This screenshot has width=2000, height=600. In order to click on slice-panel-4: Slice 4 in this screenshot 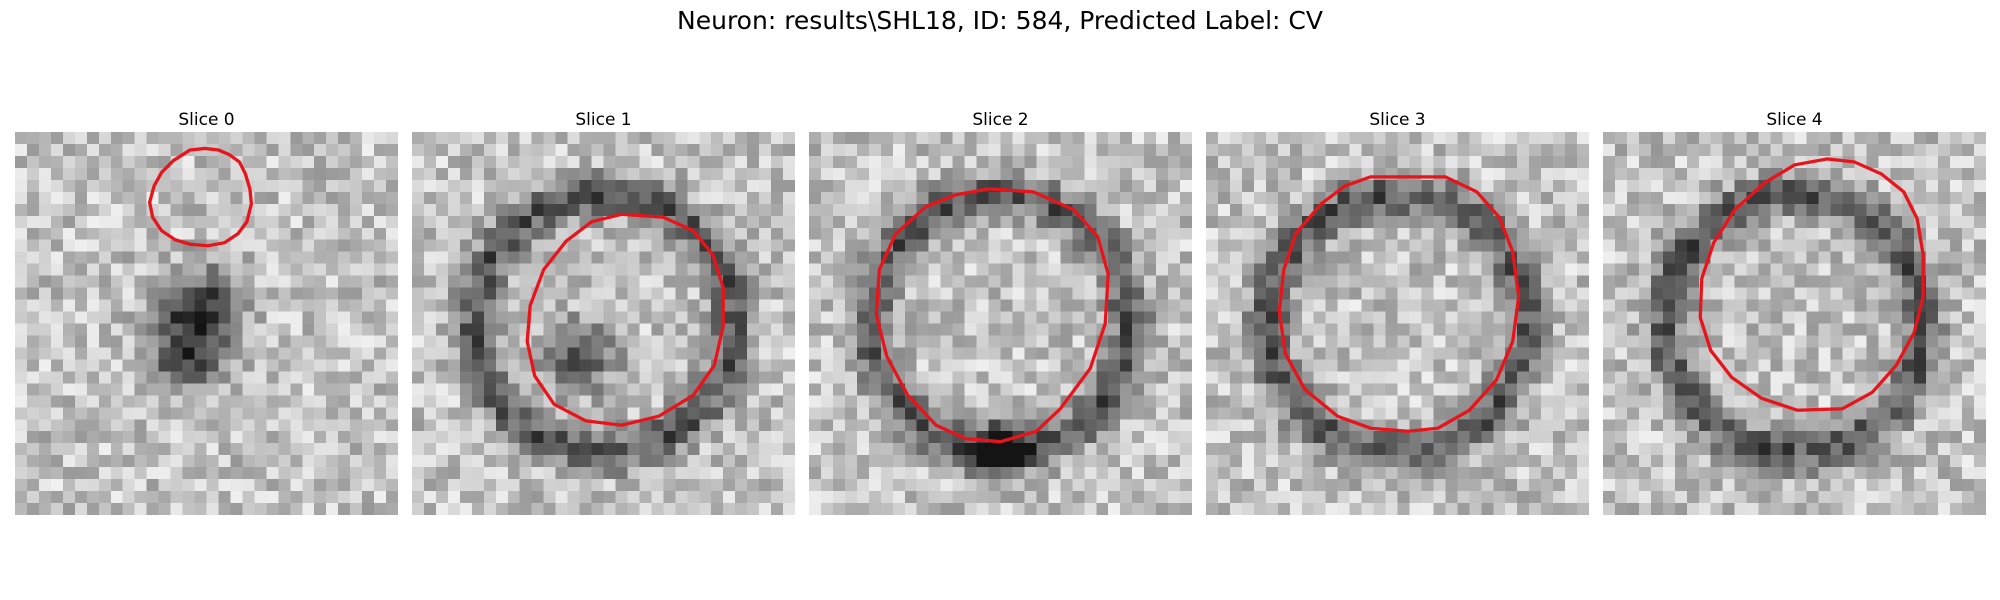, I will do `click(1794, 311)`.